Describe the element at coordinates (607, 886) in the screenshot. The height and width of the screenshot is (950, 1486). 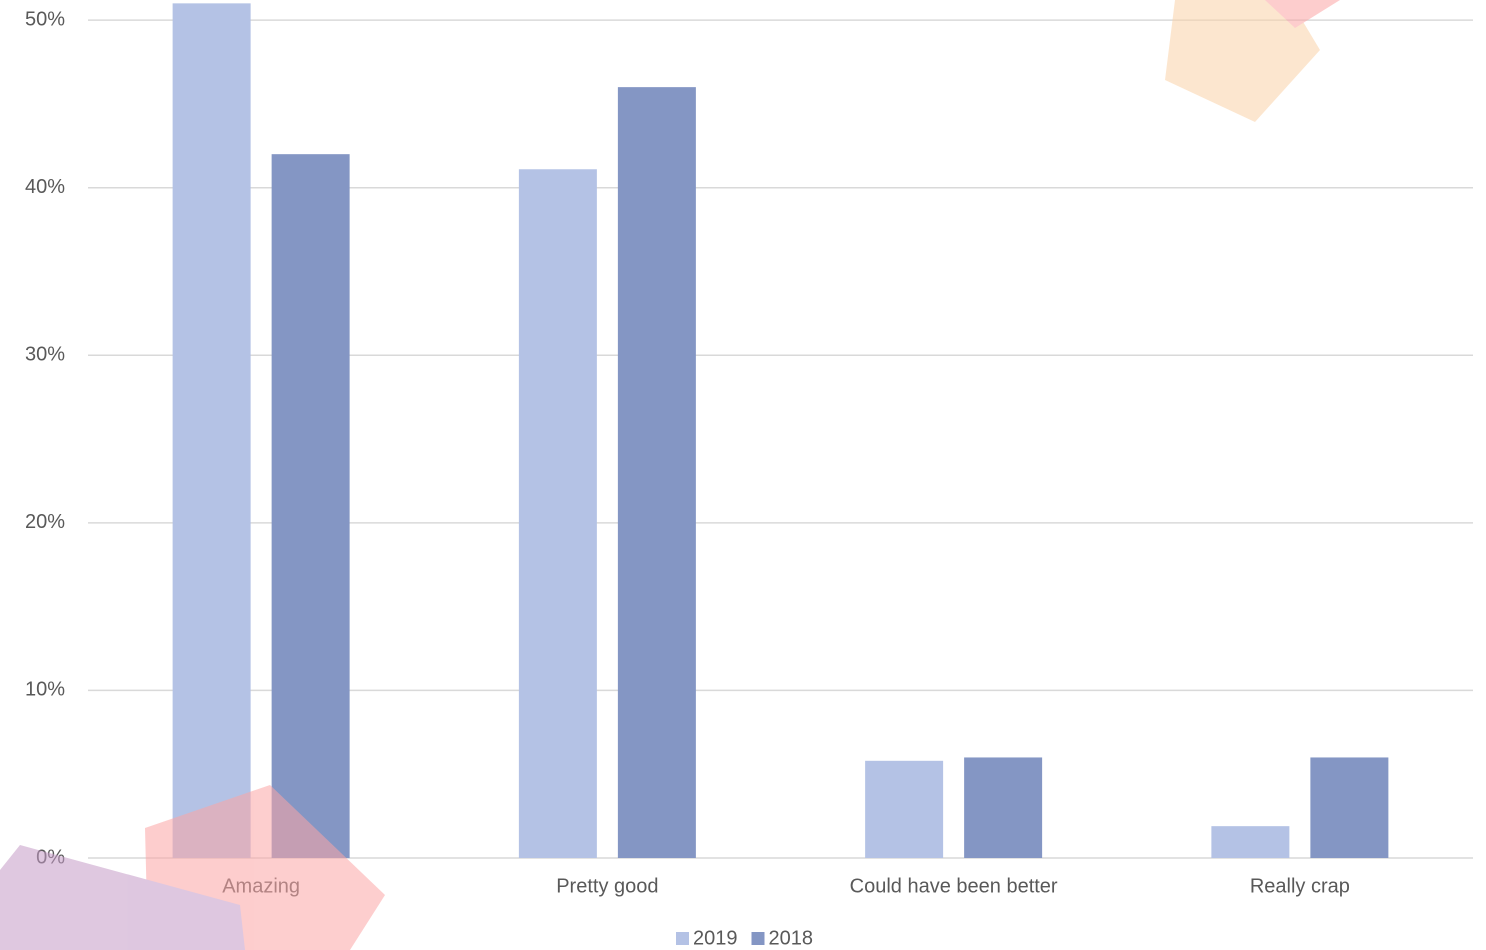
I see `x-tick-label: Pretty good` at that location.